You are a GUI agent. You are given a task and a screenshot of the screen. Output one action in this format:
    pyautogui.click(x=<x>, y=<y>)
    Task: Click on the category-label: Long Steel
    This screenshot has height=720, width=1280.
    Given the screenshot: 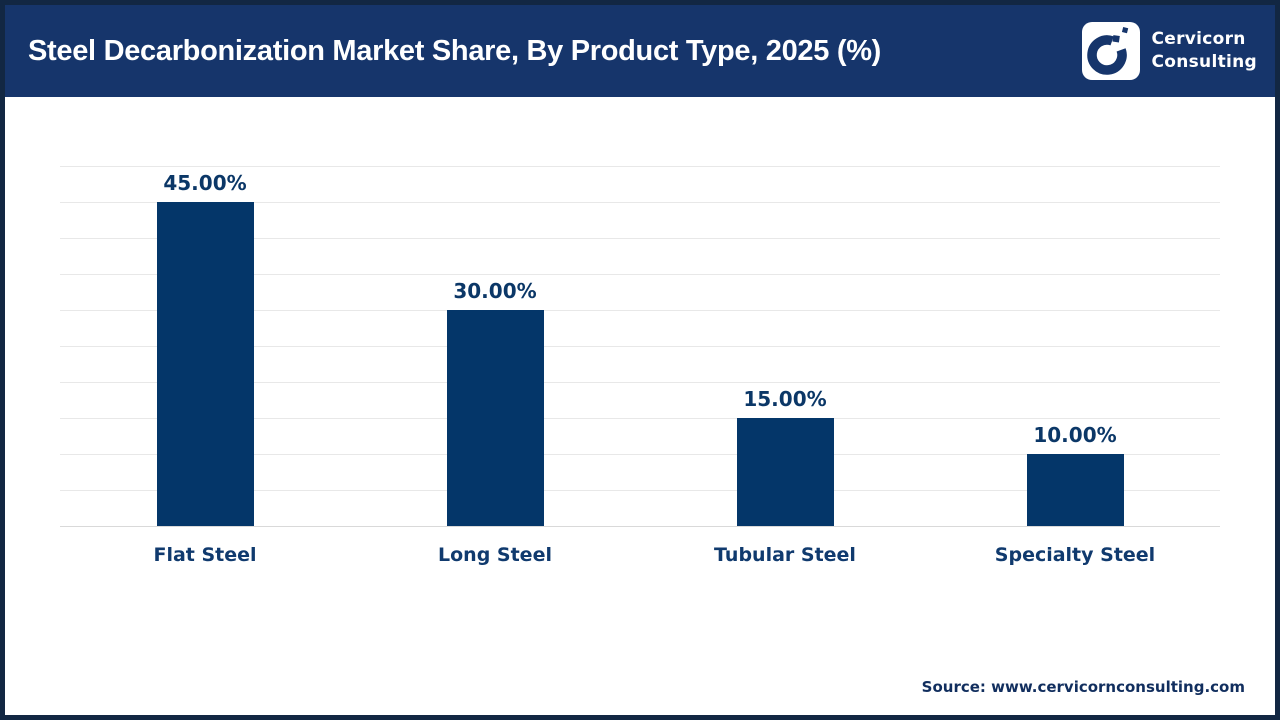 What is the action you would take?
    pyautogui.click(x=495, y=555)
    